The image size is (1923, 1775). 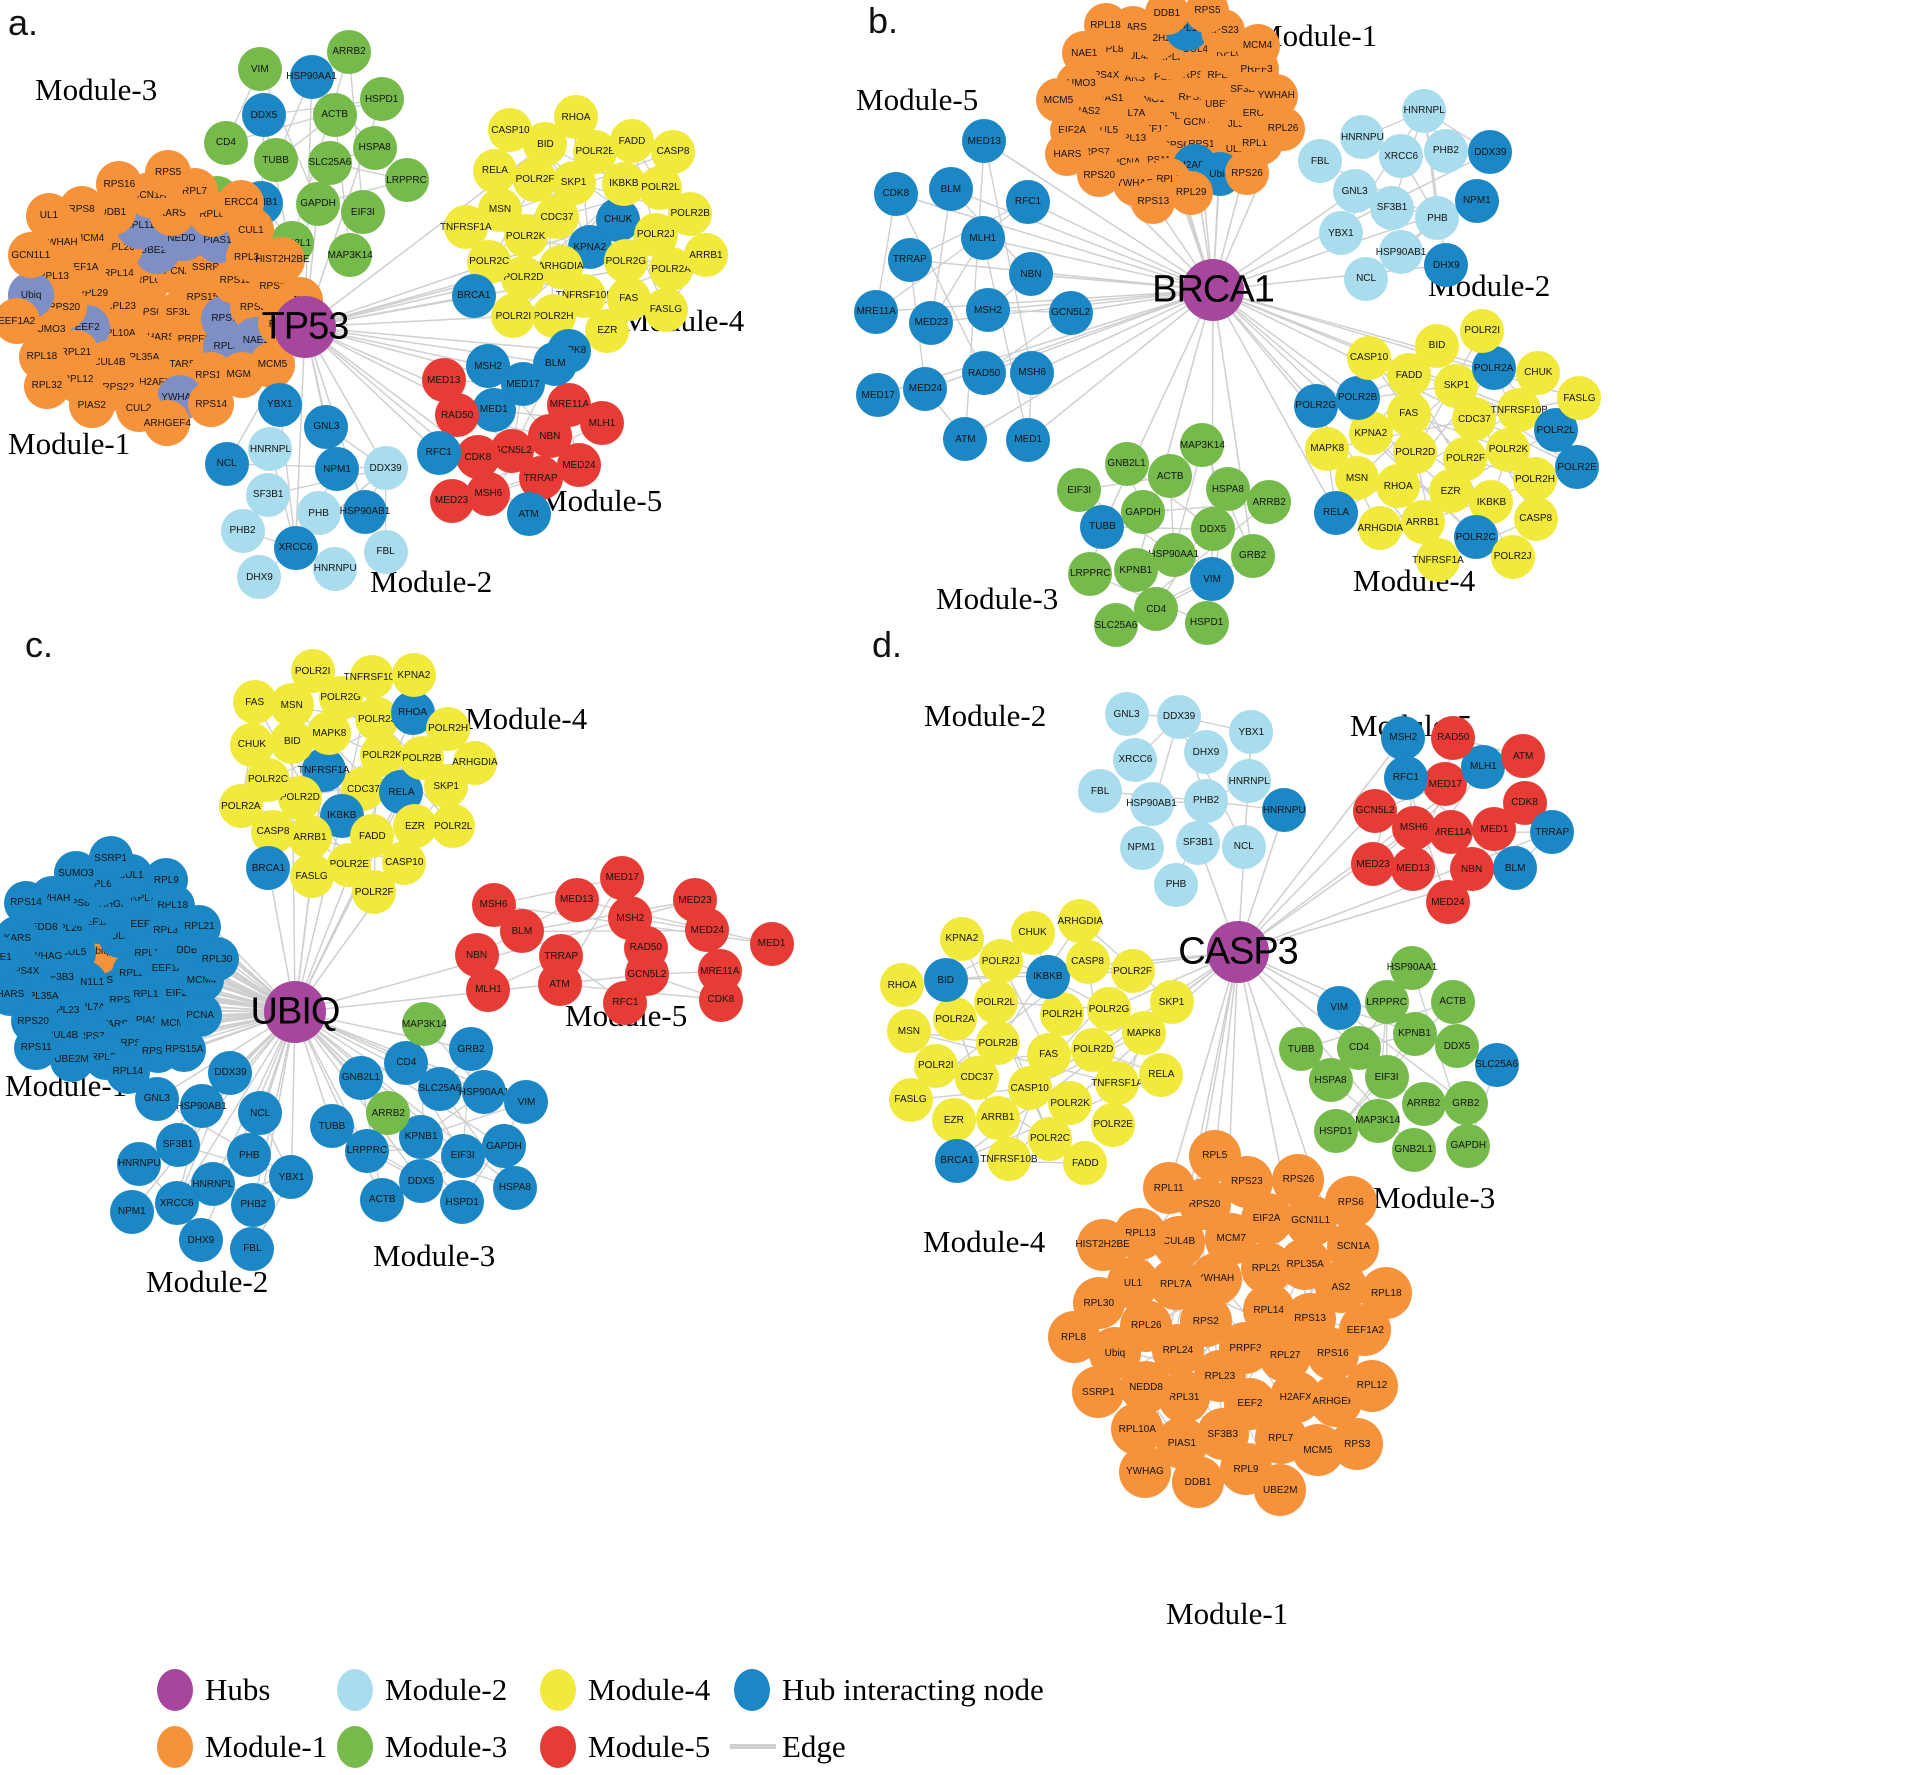 I want to click on hub-node-UBIQ, so click(x=295, y=1012).